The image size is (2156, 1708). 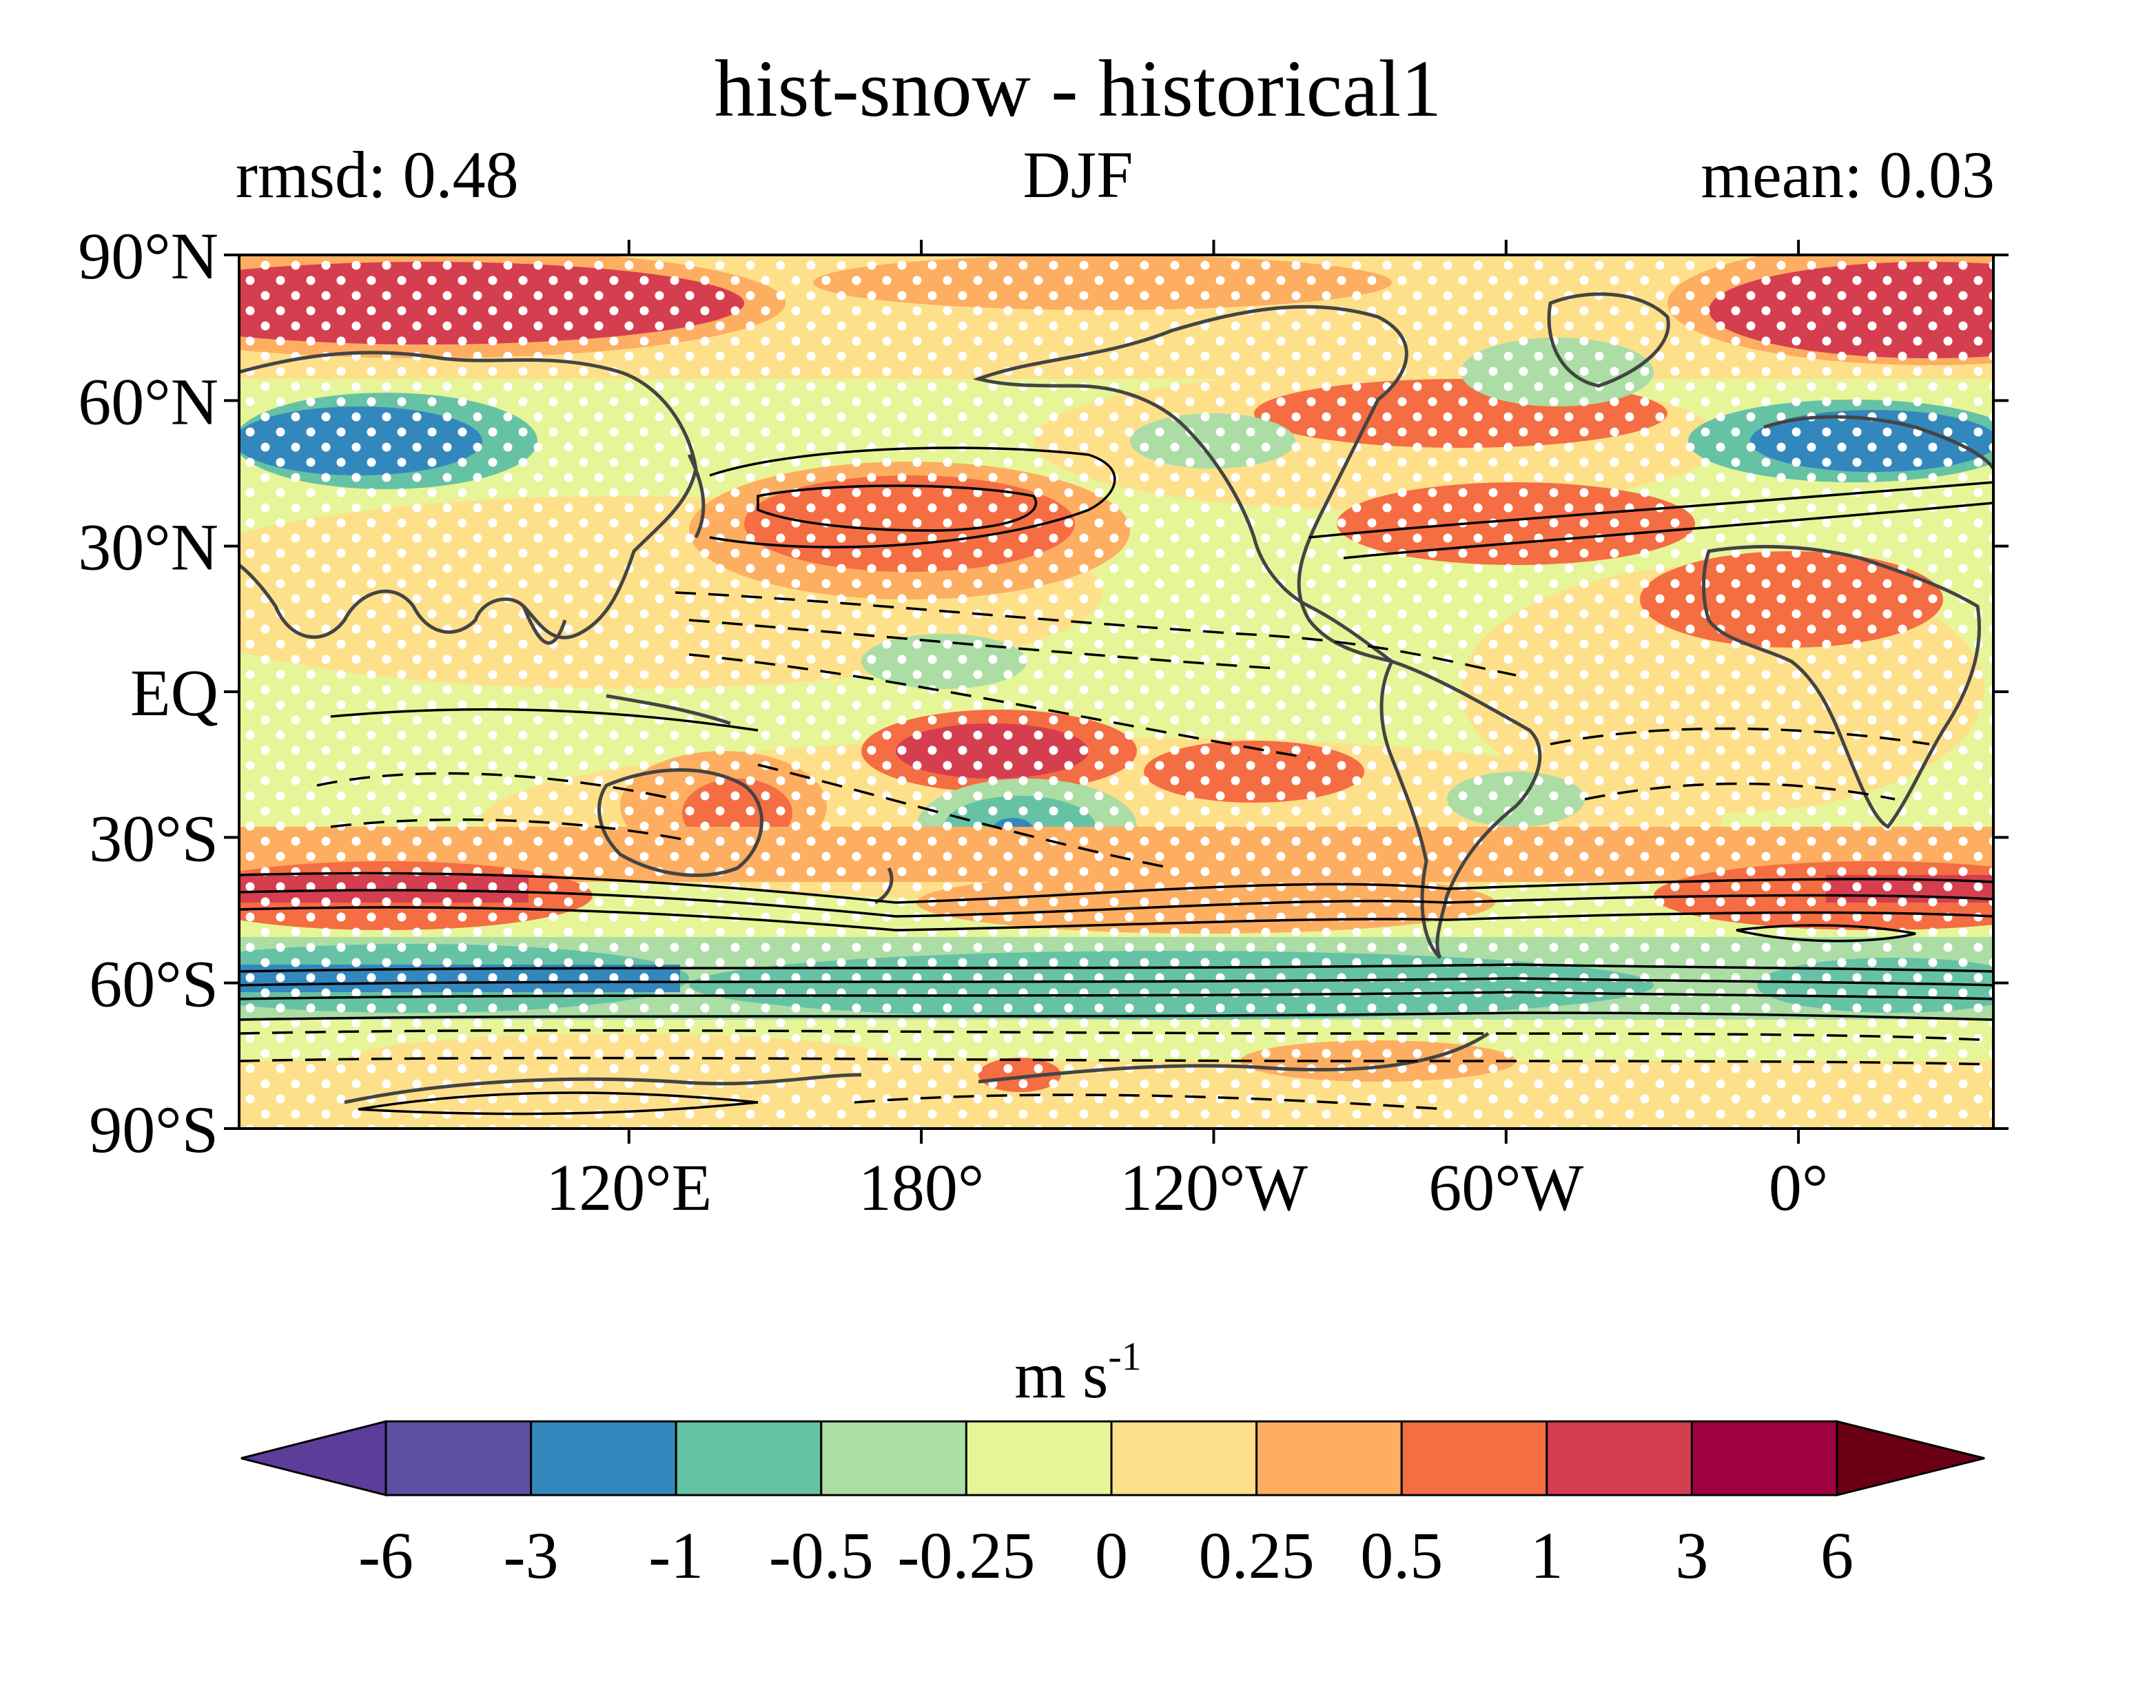 What do you see at coordinates (1546, 1555) in the screenshot?
I see `colorbar-tick-label: 1` at bounding box center [1546, 1555].